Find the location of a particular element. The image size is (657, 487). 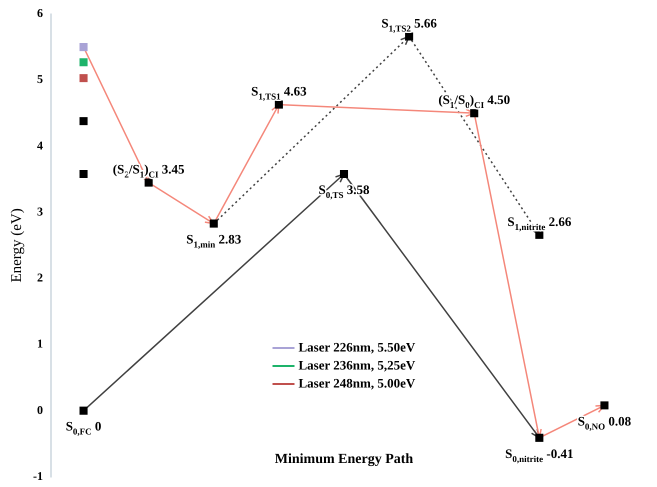

y-tick-label: 4 is located at coordinates (39, 145).